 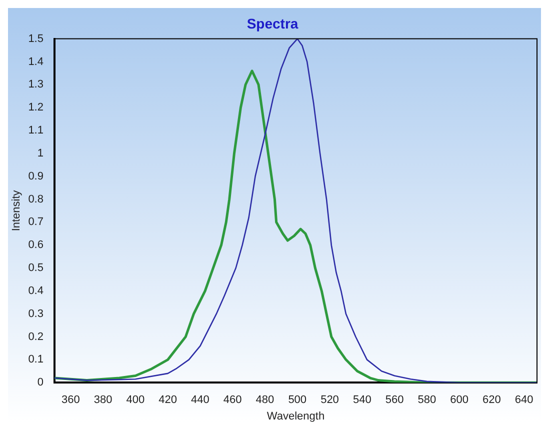 I want to click on x-tick-label: 380, so click(x=103, y=400).